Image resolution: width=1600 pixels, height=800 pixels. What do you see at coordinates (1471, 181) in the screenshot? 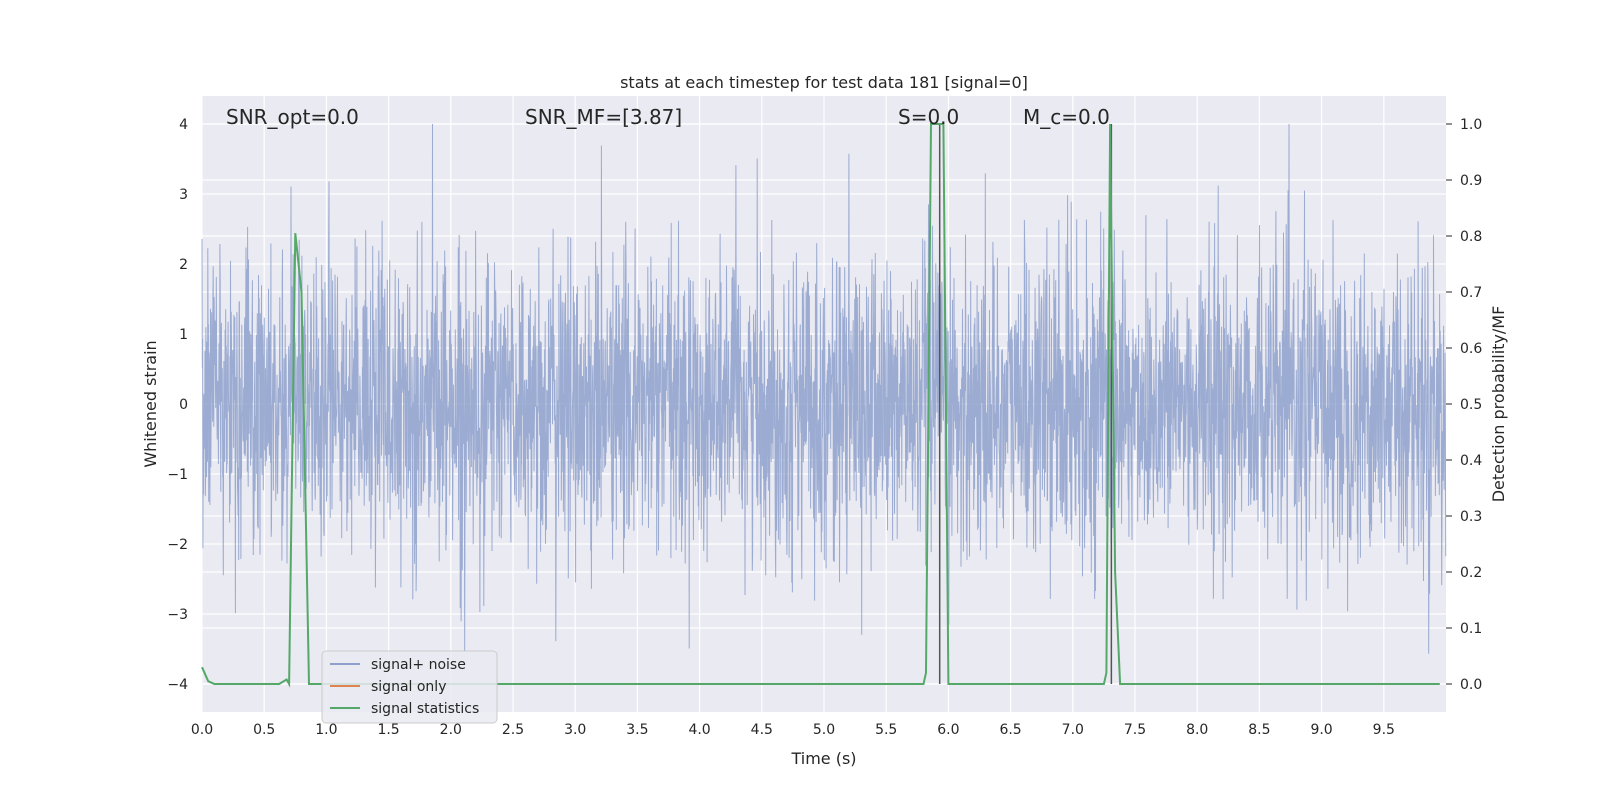
I see `y-right-tick-label-1: 0.9` at bounding box center [1471, 181].